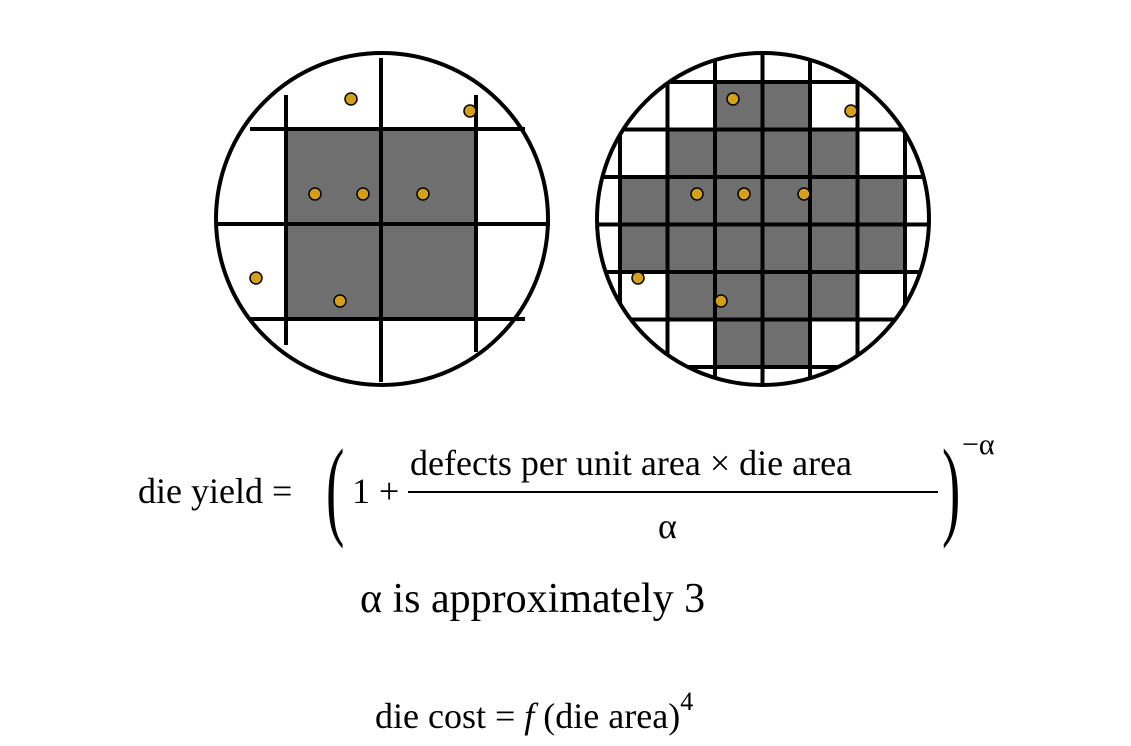  What do you see at coordinates (215, 491) in the screenshot?
I see `yield-label: die yield =` at bounding box center [215, 491].